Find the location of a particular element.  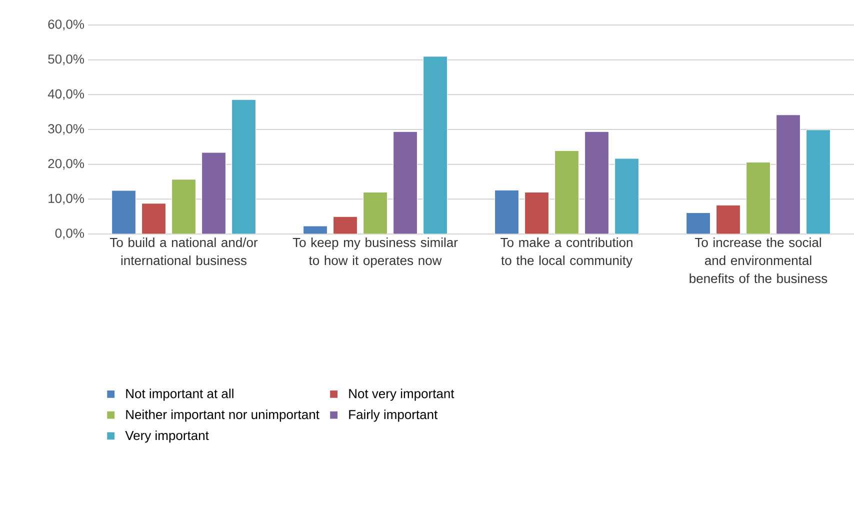

y-tick-label: 30,0% is located at coordinates (66, 129).